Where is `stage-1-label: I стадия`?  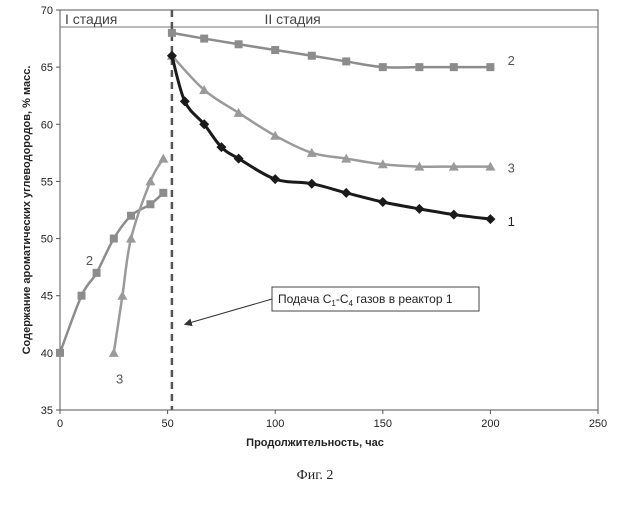 stage-1-label: I стадия is located at coordinates (91, 19).